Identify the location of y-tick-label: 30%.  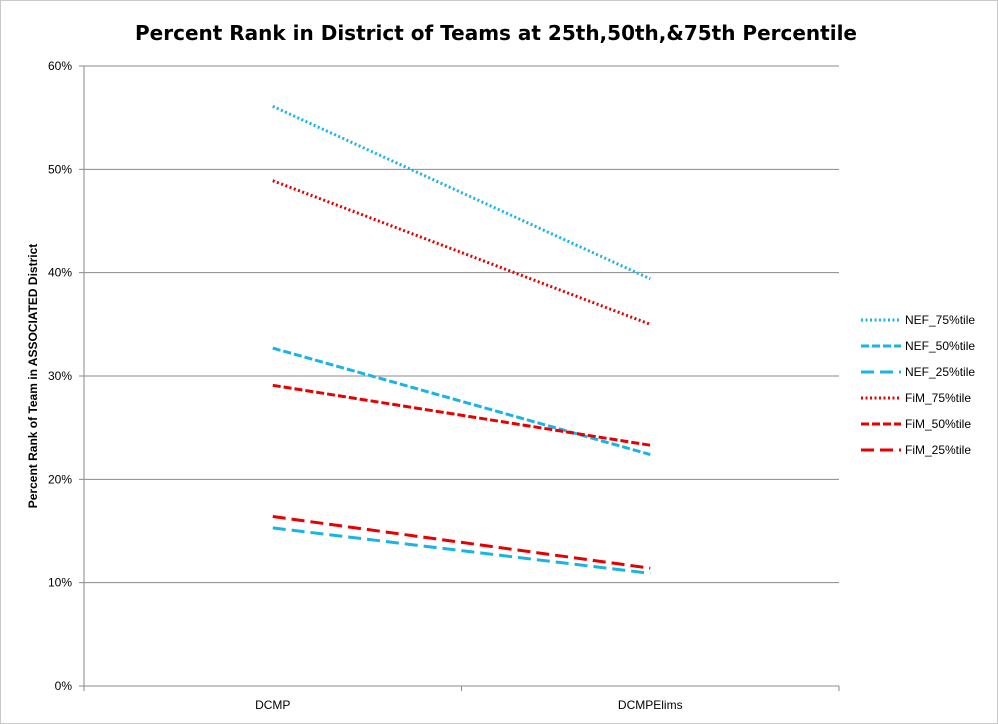
(60, 376).